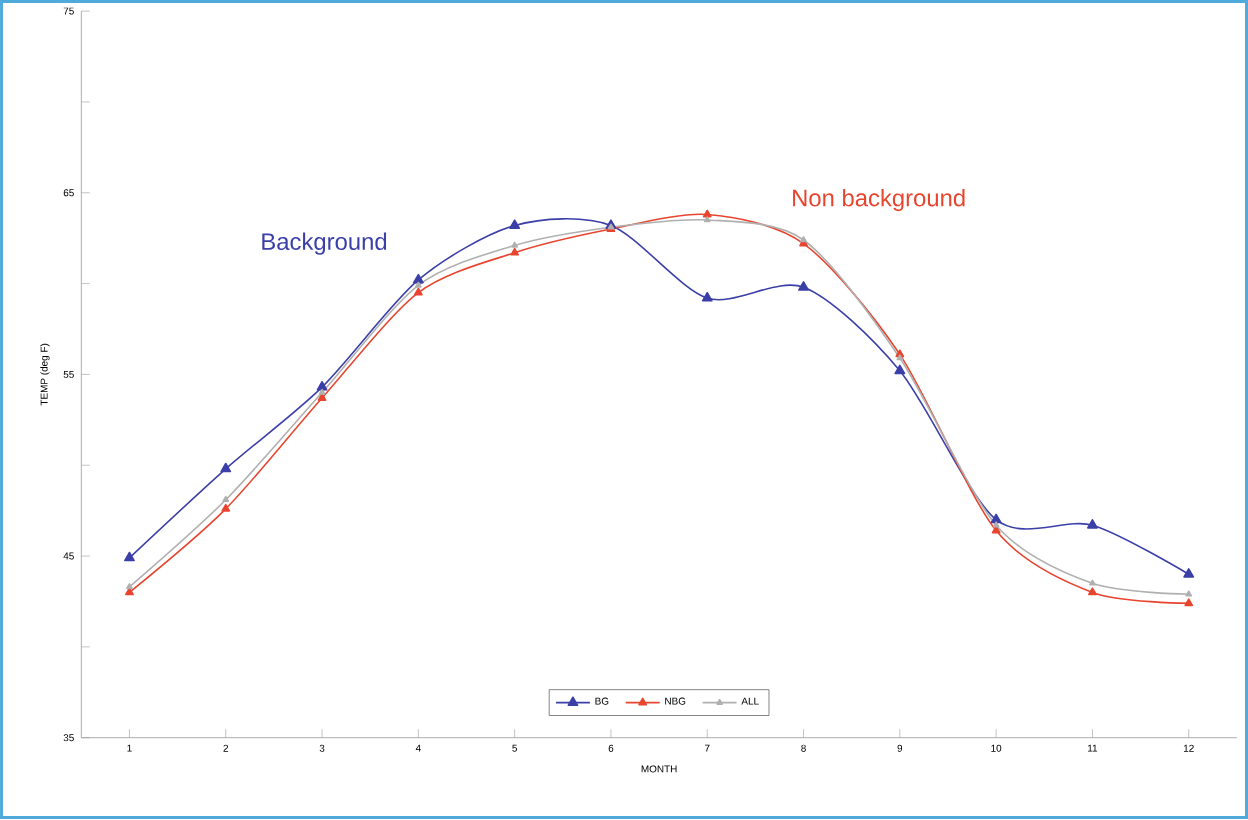 The image size is (1248, 820). Describe the element at coordinates (324, 244) in the screenshot. I see `annotation: Background` at that location.